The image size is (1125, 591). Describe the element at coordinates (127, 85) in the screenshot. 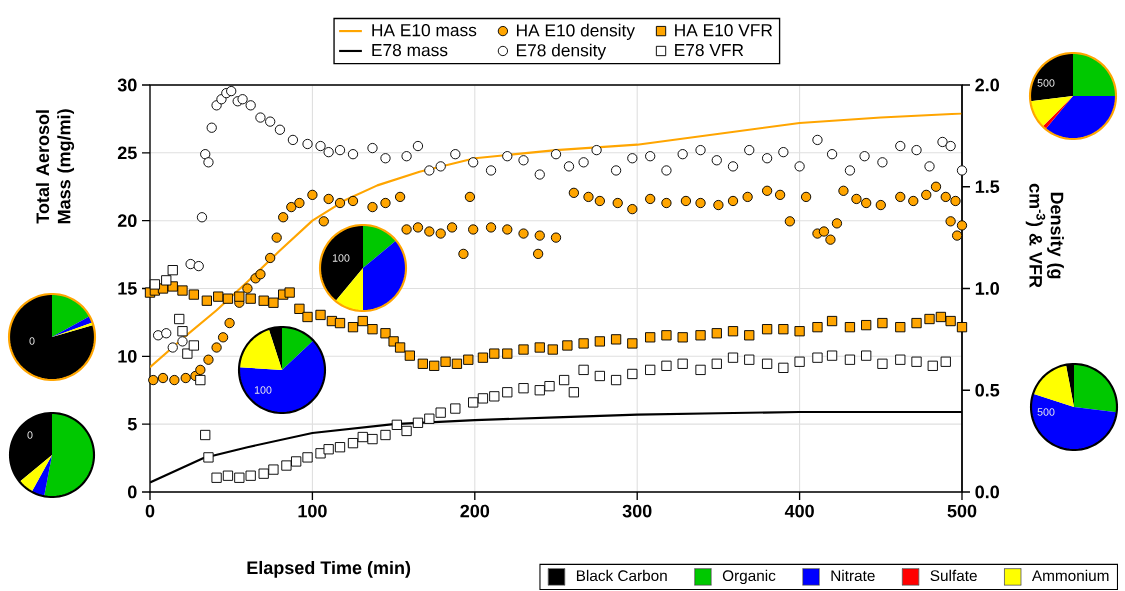

I see `y-tick-label: 30` at that location.